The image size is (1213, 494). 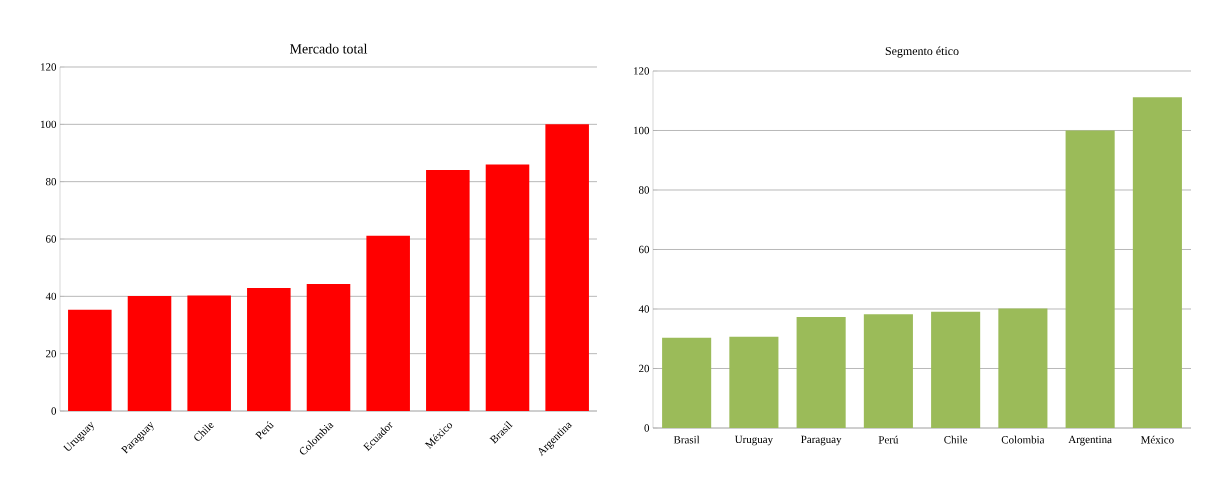 I want to click on x-tick-label: Uruguay, so click(x=754, y=440).